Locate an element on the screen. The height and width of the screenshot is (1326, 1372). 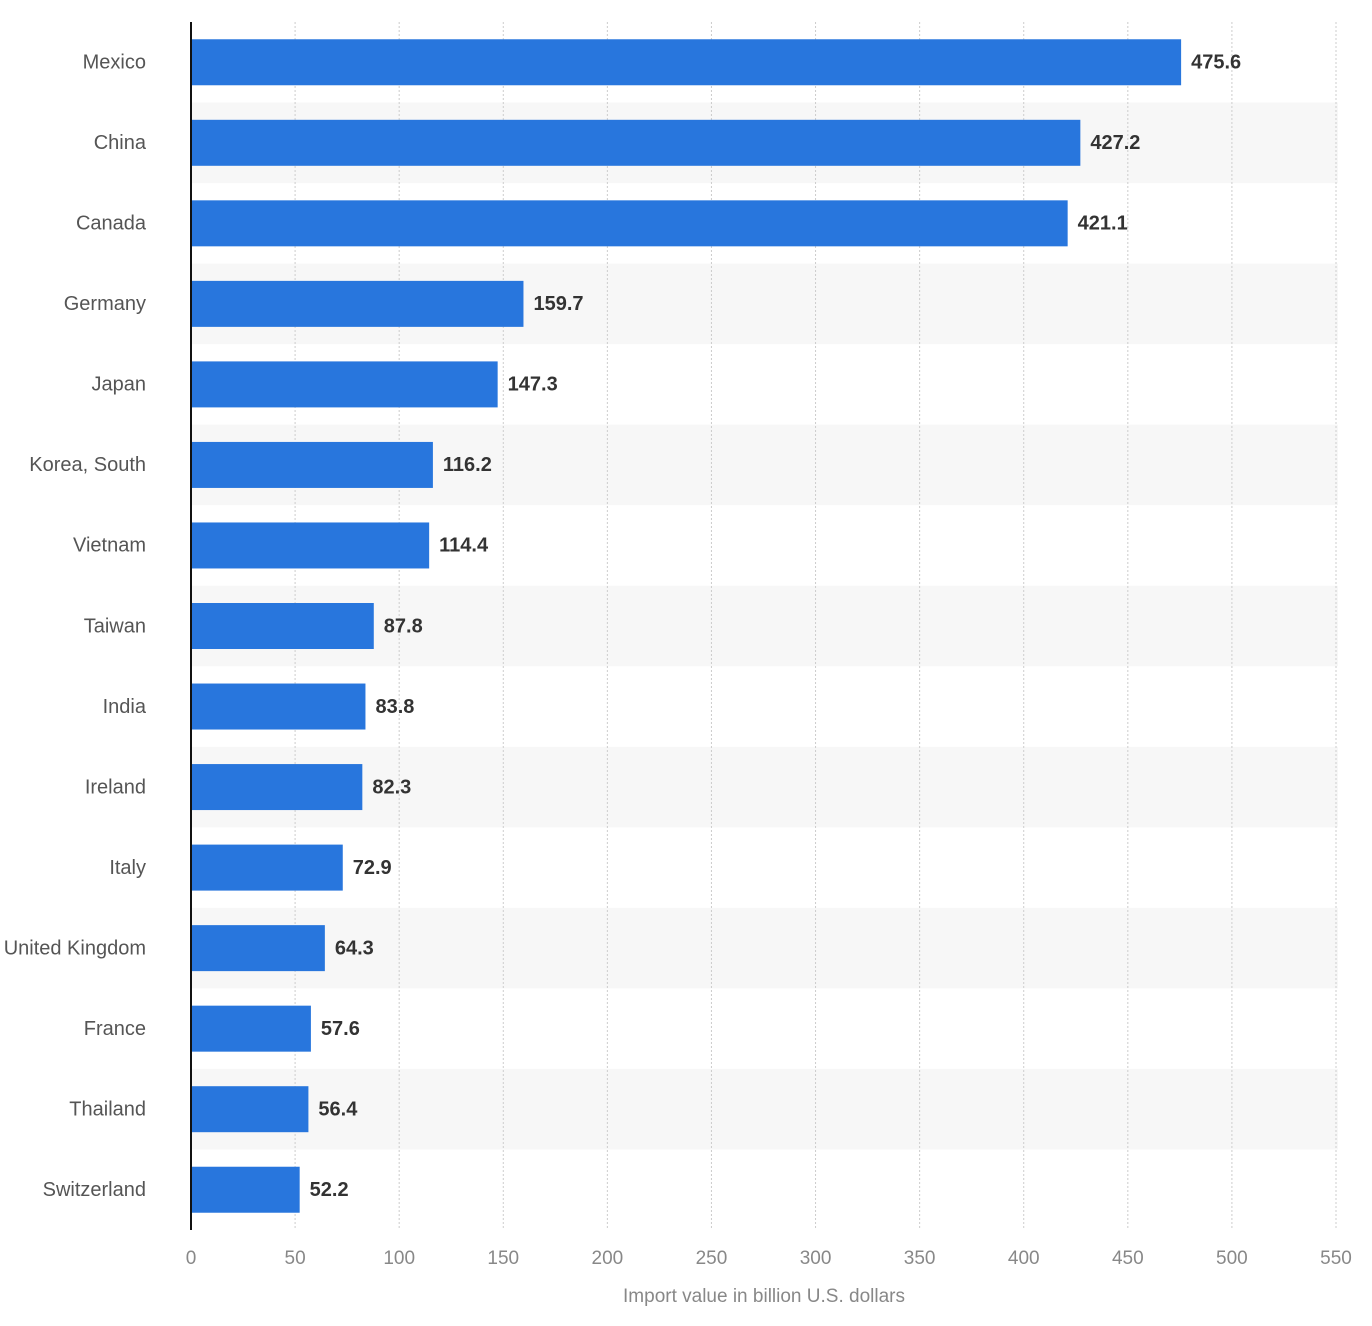
y-tick-label: Ireland is located at coordinates (115, 787).